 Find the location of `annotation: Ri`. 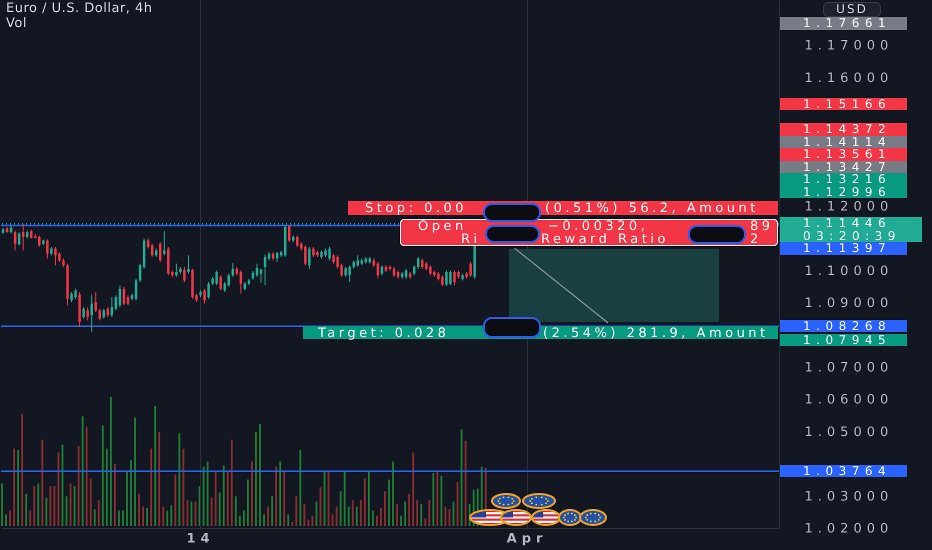

annotation: Ri is located at coordinates (471, 239).